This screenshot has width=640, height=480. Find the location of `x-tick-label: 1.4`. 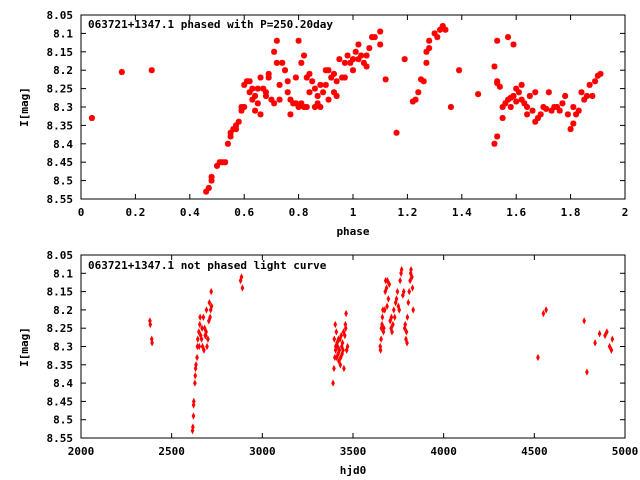

x-tick-label: 1.4 is located at coordinates (462, 212).